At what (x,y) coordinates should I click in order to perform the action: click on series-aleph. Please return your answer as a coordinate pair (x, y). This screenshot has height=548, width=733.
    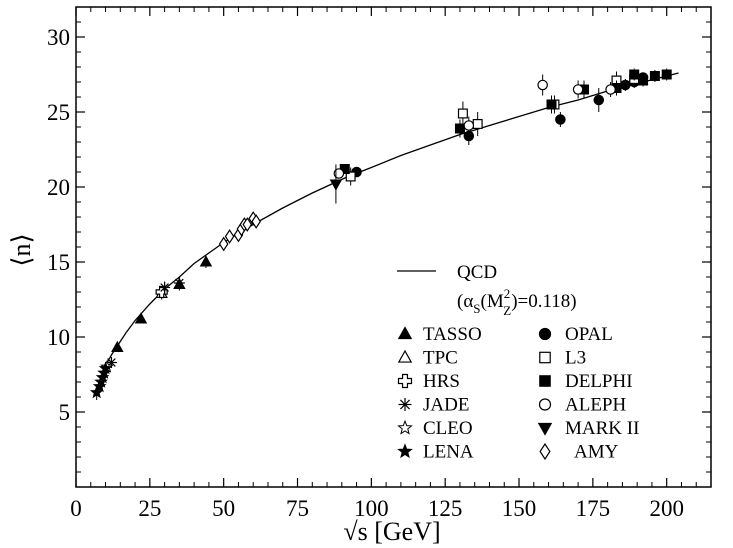
    Looking at the image, I should click on (474, 126).